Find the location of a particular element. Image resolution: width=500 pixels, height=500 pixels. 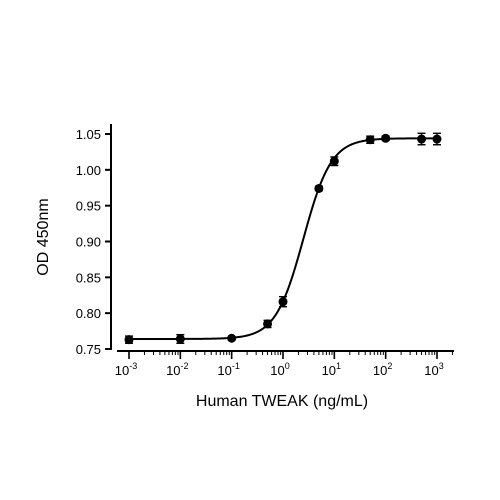

y-tick-label: 1.05 is located at coordinates (88, 134).